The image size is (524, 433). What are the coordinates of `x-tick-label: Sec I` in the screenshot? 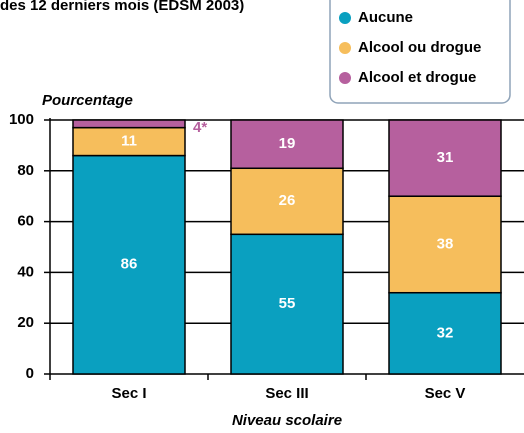 It's located at (128, 393).